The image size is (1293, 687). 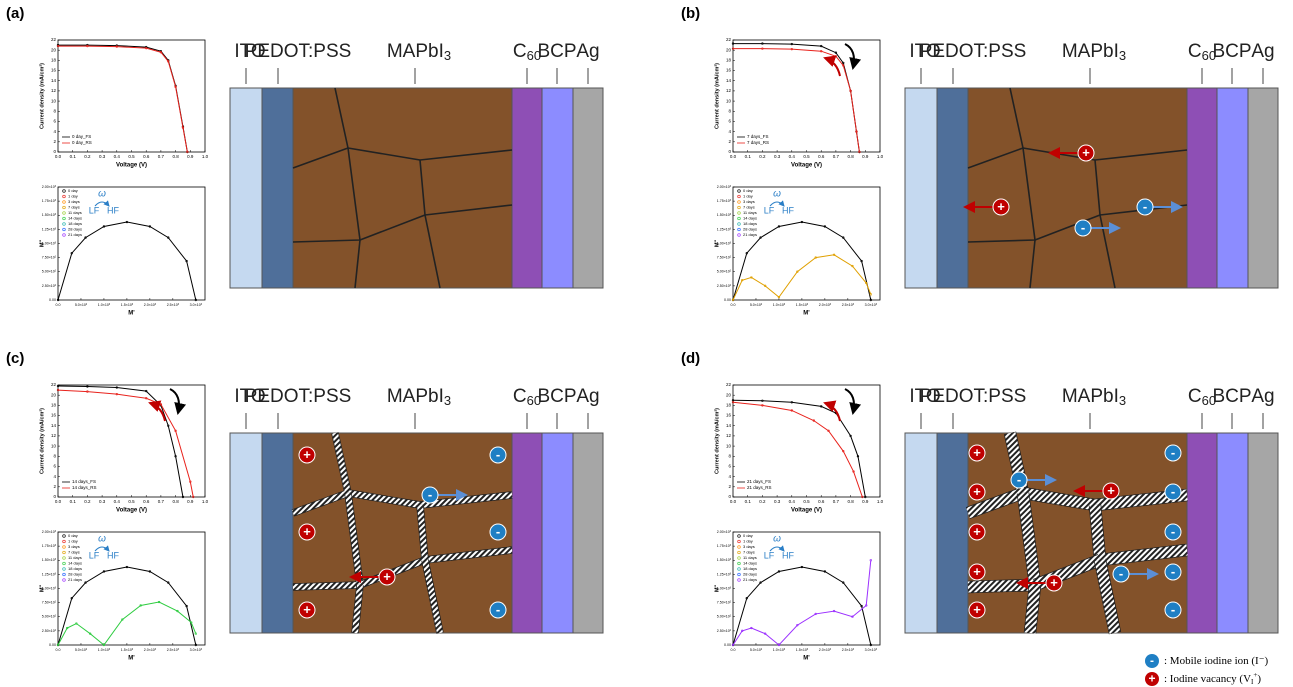 What do you see at coordinates (758, 142) in the screenshot?
I see `legend-label: 7 days_RS` at bounding box center [758, 142].